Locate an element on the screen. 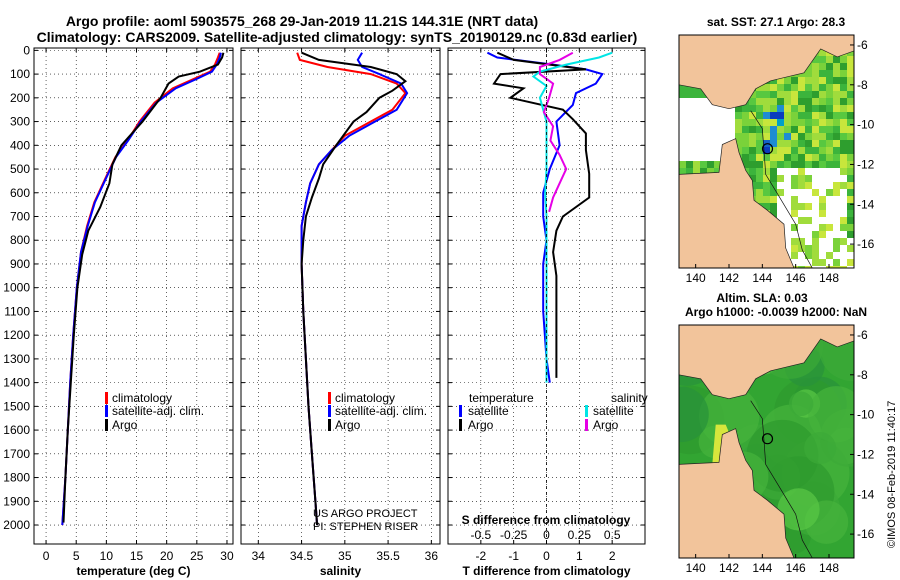  legend-s-satellite-swatch is located at coordinates (586, 411).